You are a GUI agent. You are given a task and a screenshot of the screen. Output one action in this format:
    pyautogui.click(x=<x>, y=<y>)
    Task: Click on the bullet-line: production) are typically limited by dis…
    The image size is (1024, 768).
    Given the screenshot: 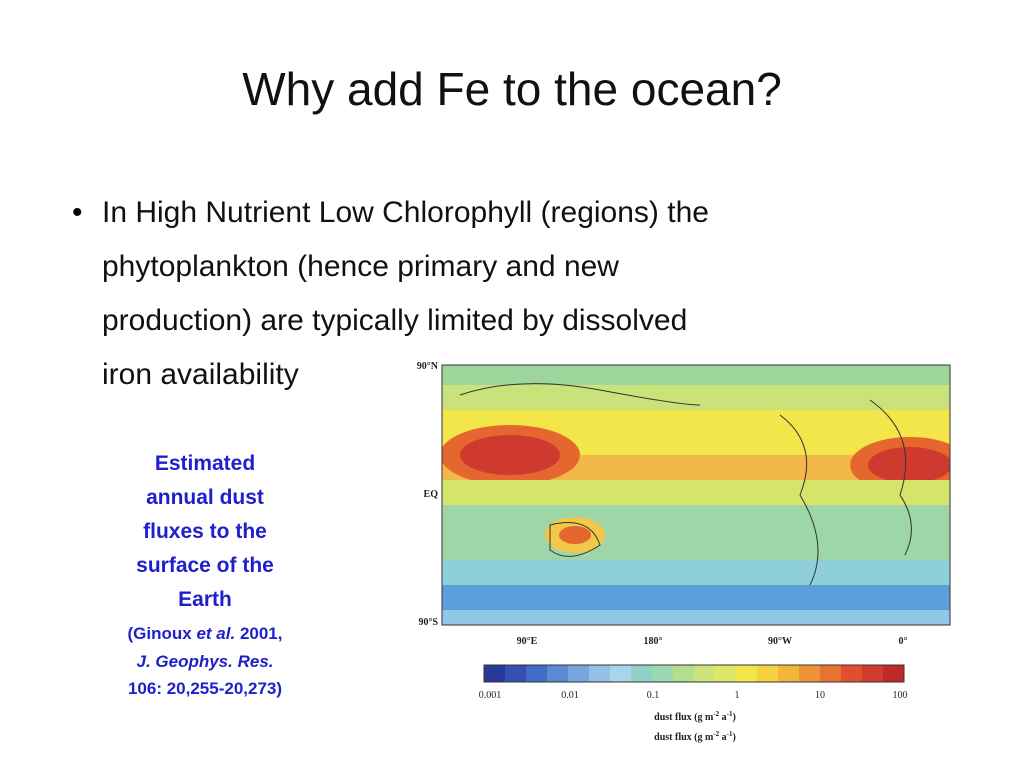 What is the action you would take?
    pyautogui.click(x=395, y=320)
    